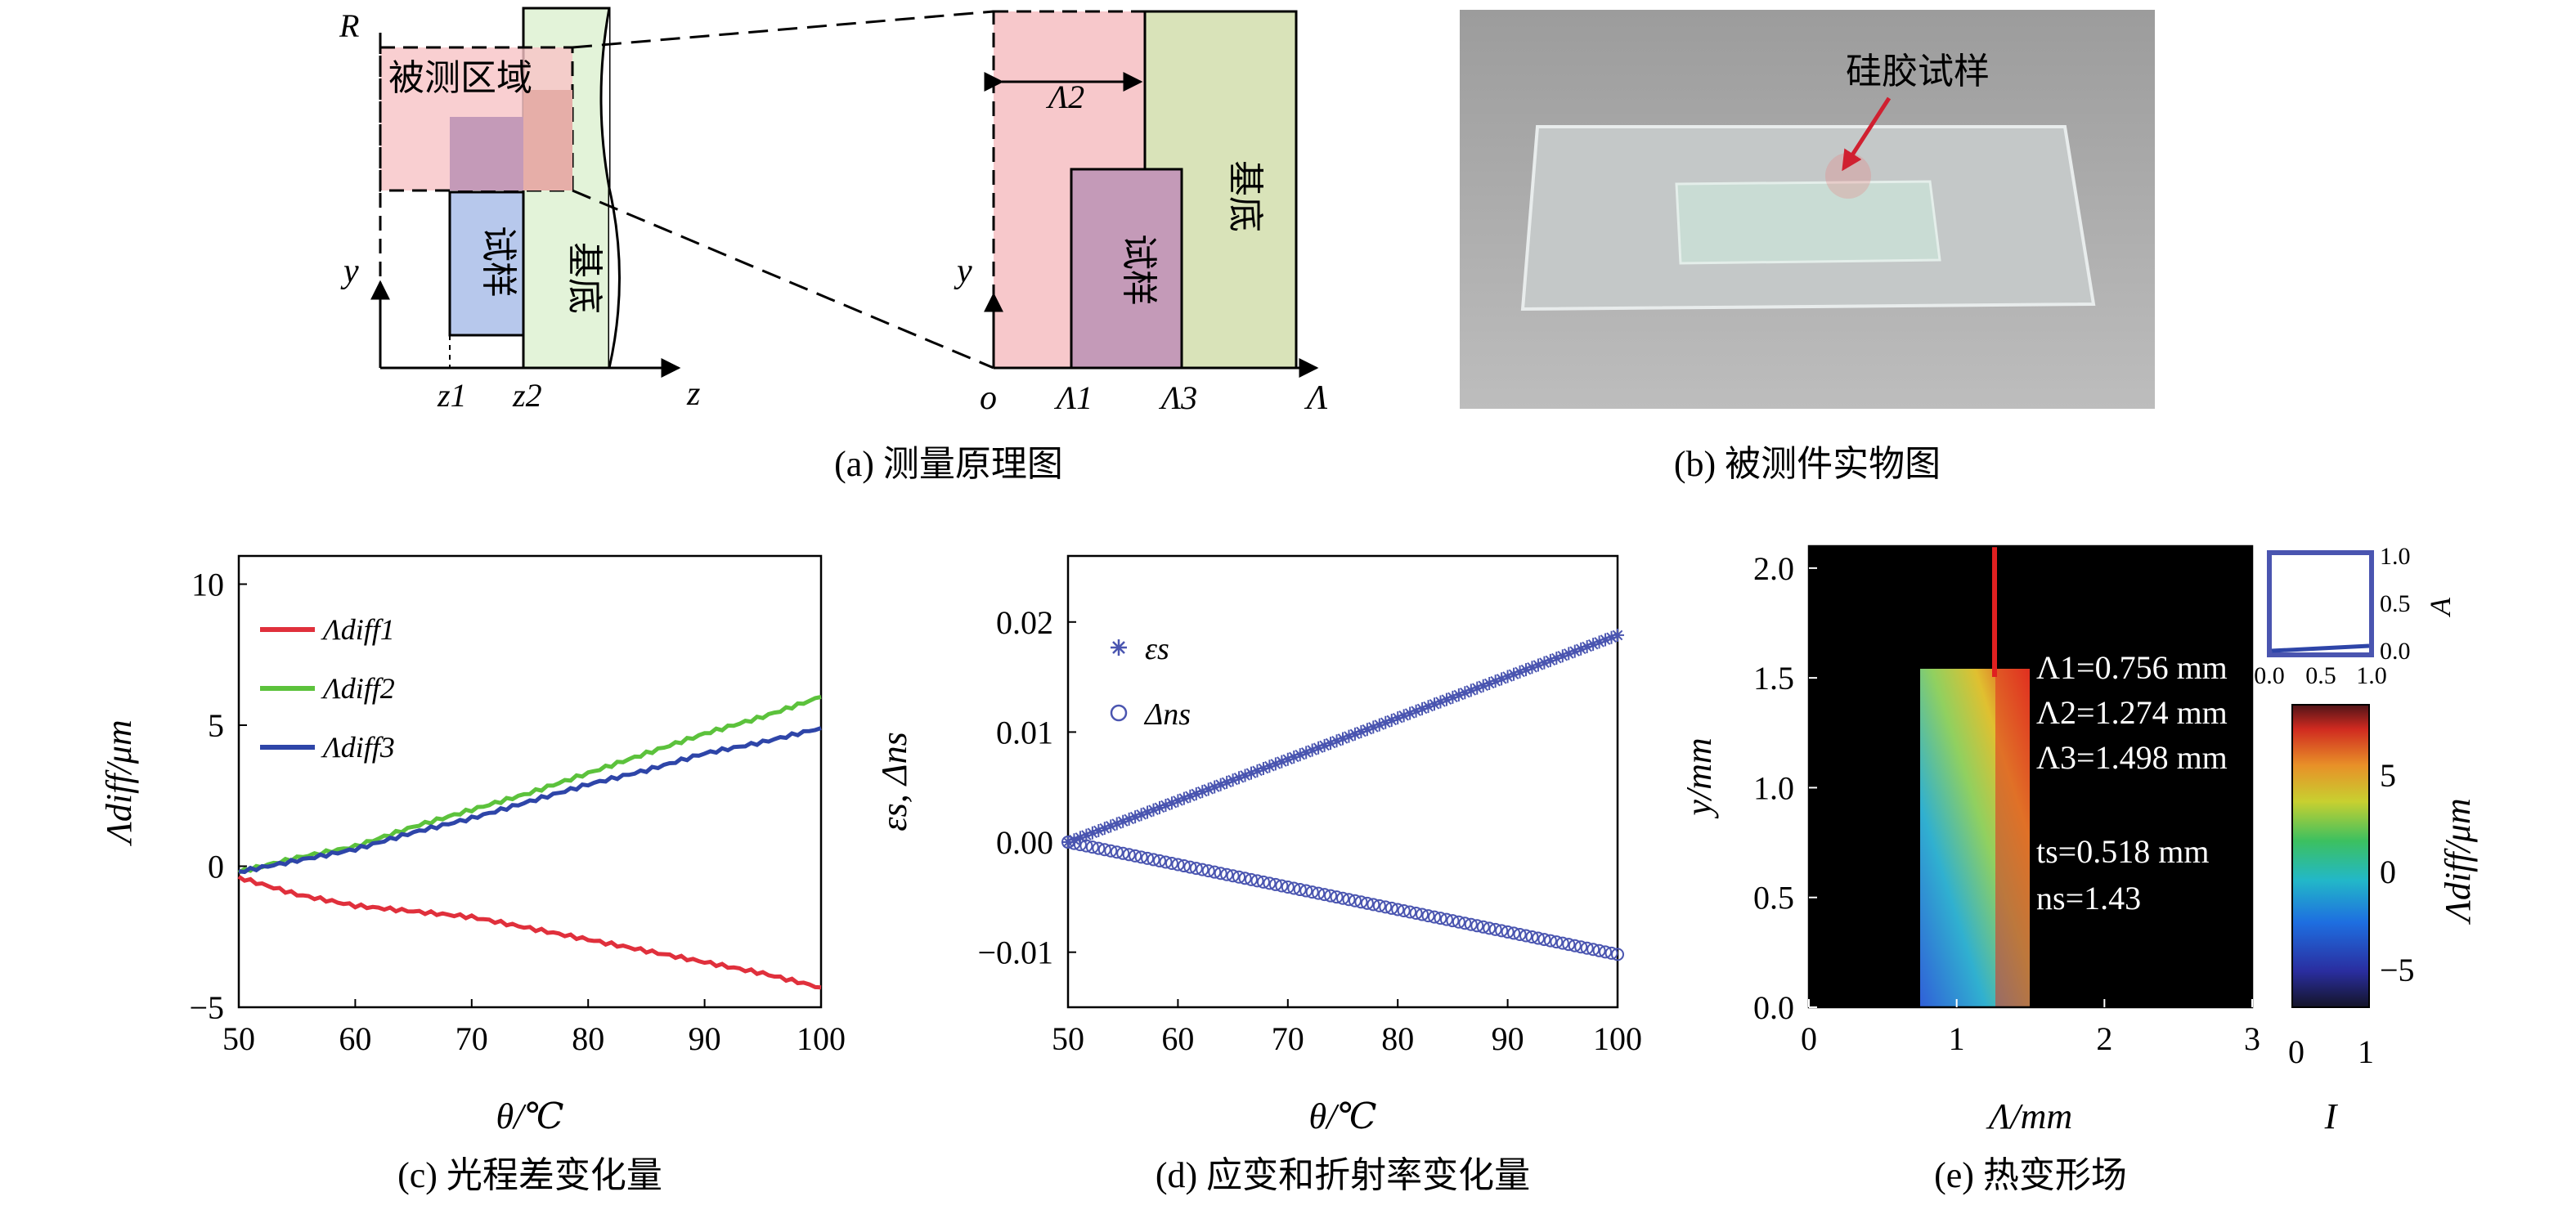  What do you see at coordinates (358, 747) in the screenshot?
I see `chart-c-legend-label-3: Λdiff3` at bounding box center [358, 747].